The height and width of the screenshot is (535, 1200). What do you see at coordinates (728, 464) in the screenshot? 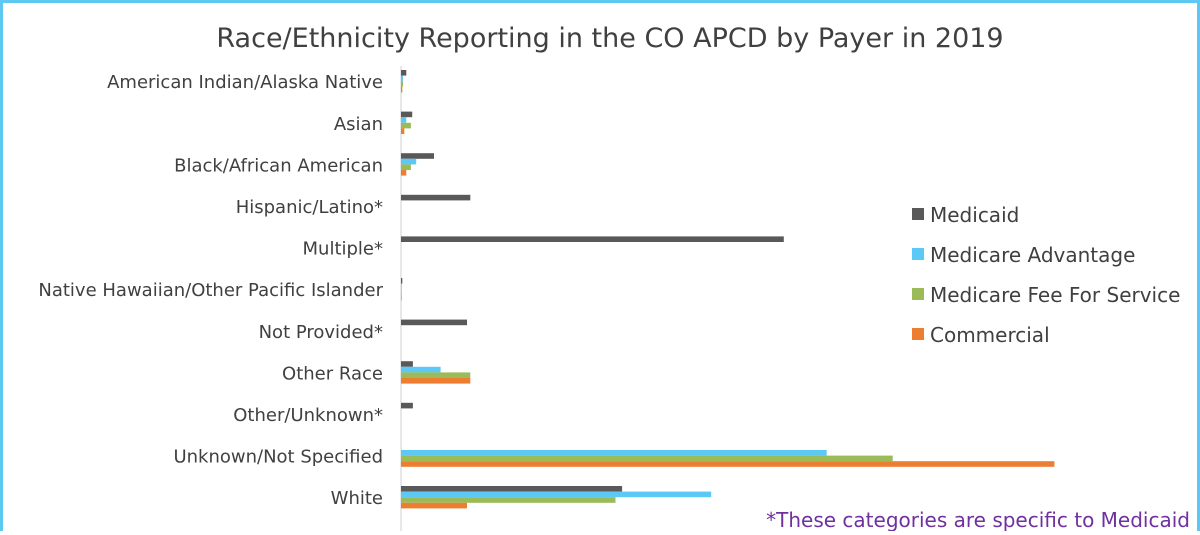
I see `bar-commercial-unknown-not-specified` at bounding box center [728, 464].